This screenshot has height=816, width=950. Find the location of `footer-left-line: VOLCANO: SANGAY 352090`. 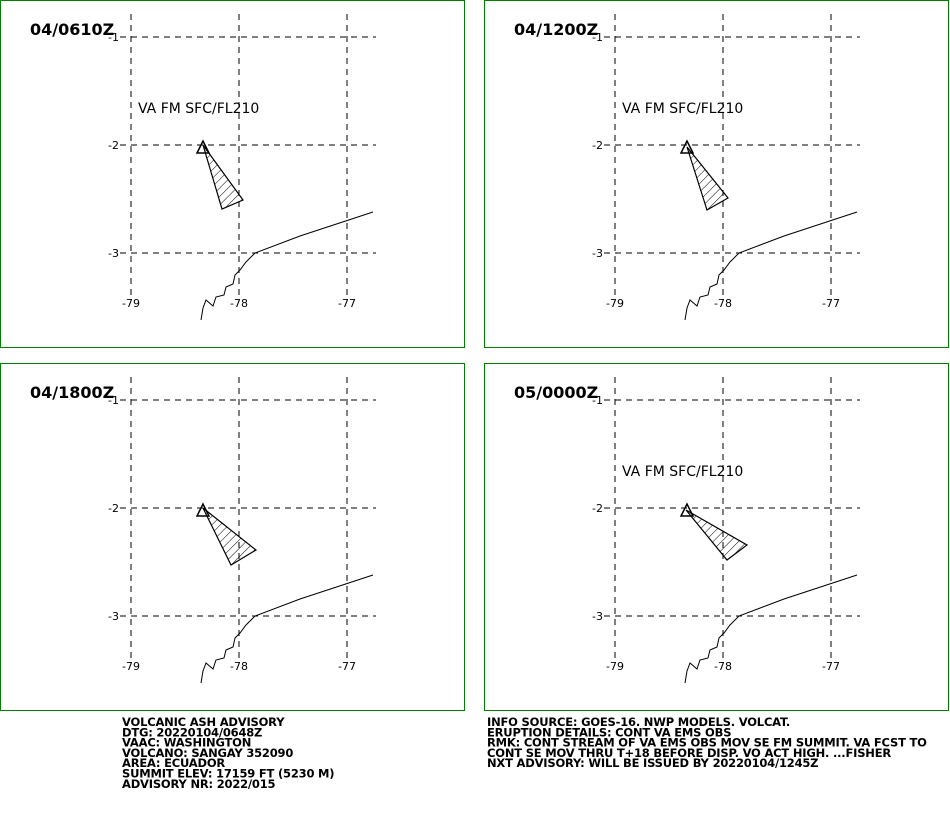

footer-left-line: VOLCANO: SANGAY 352090 is located at coordinates (207, 753).